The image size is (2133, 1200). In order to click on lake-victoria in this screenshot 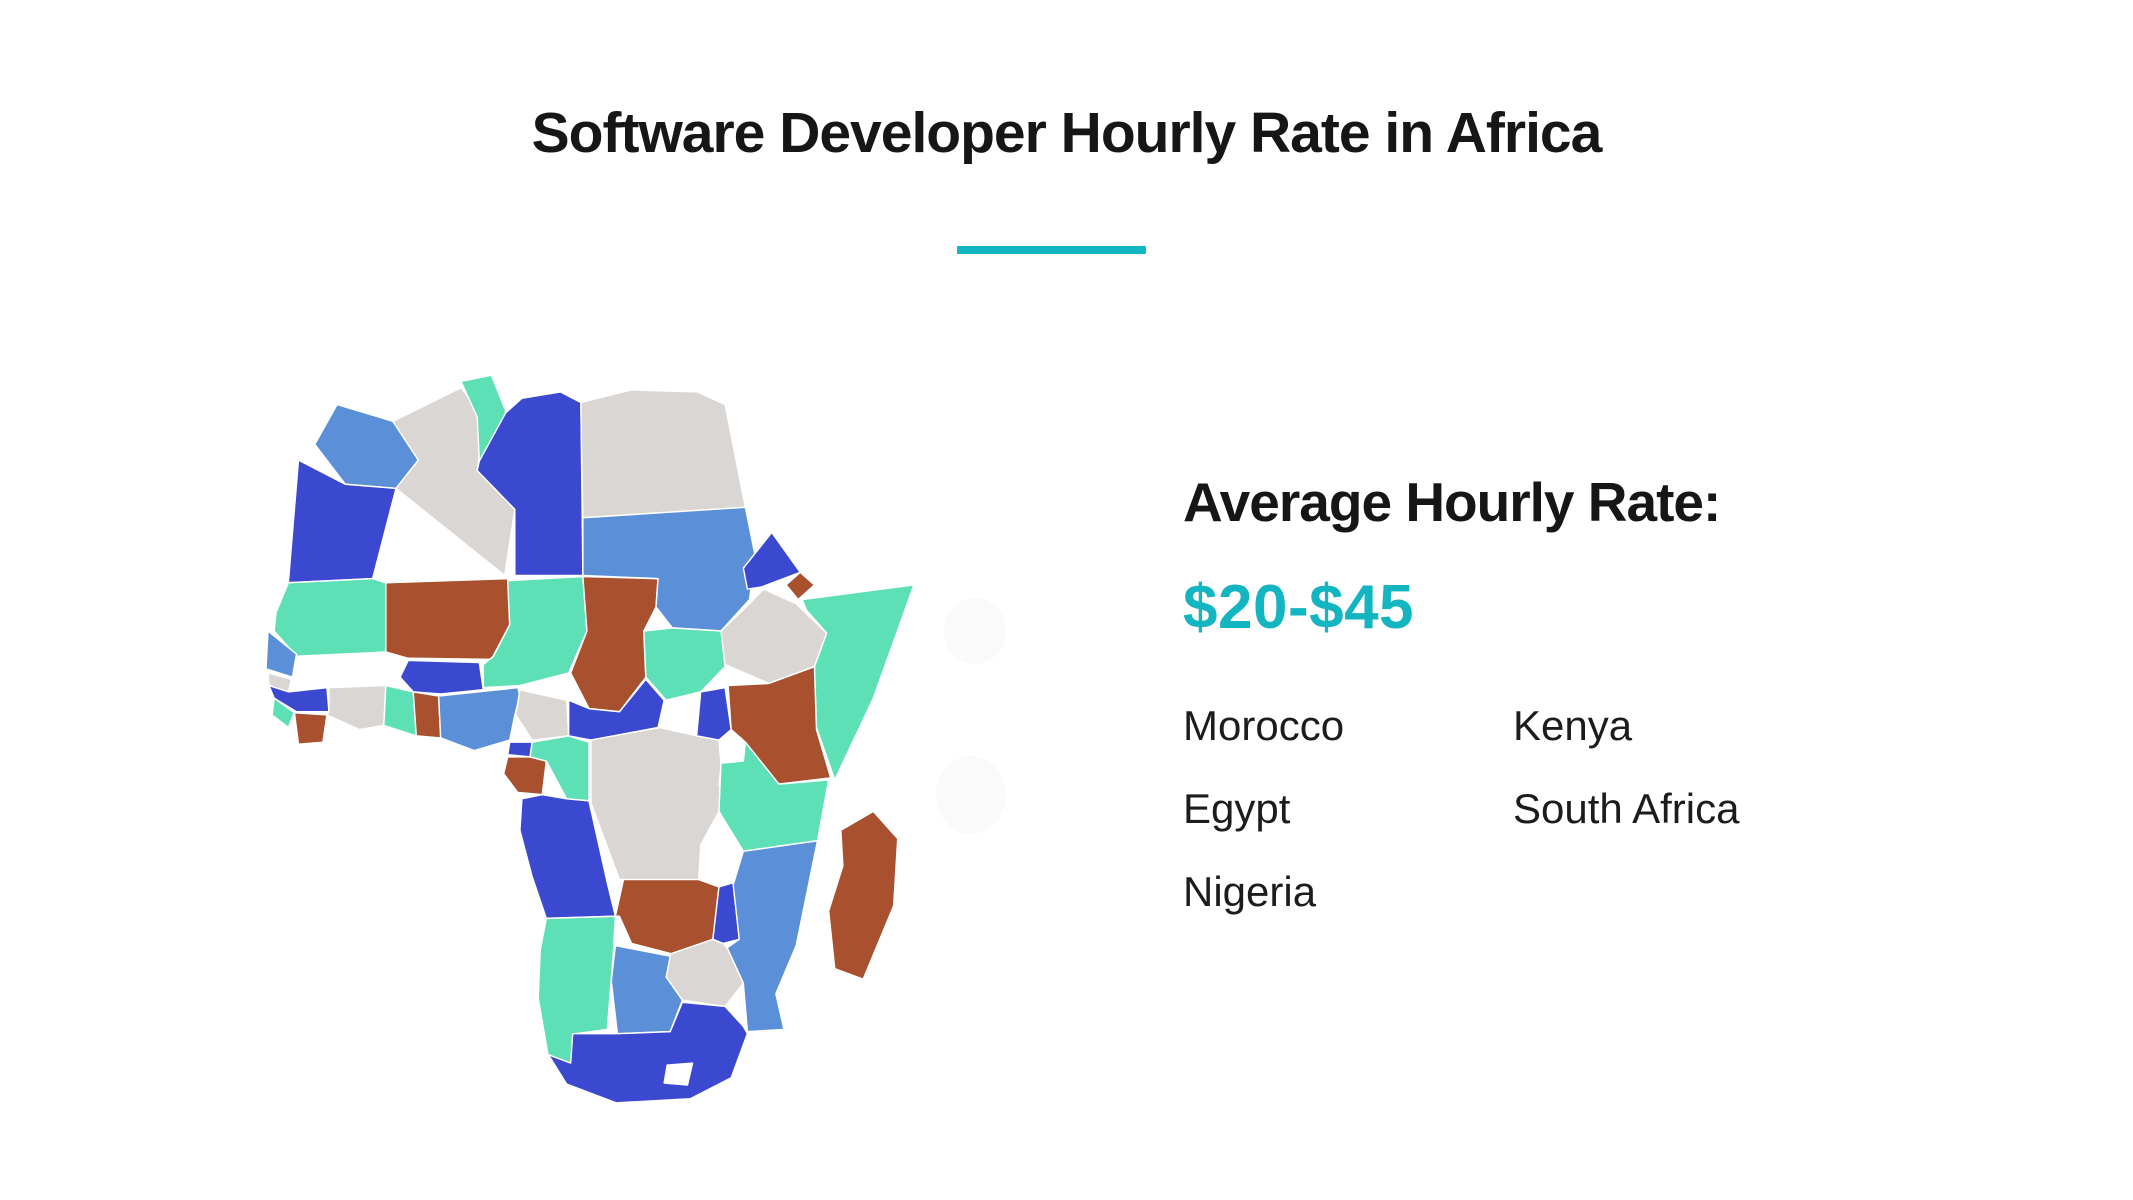, I will do `click(731, 750)`.